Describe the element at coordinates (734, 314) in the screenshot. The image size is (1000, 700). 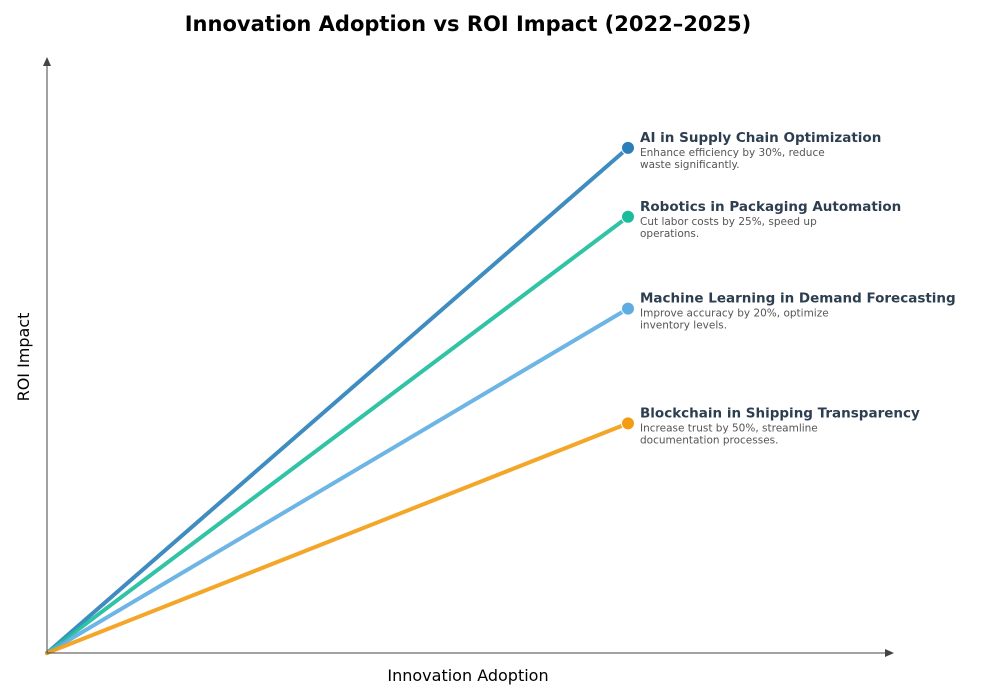
I see `series-description-ml-line-1: Improve accuracy by 20%, optimize` at that location.